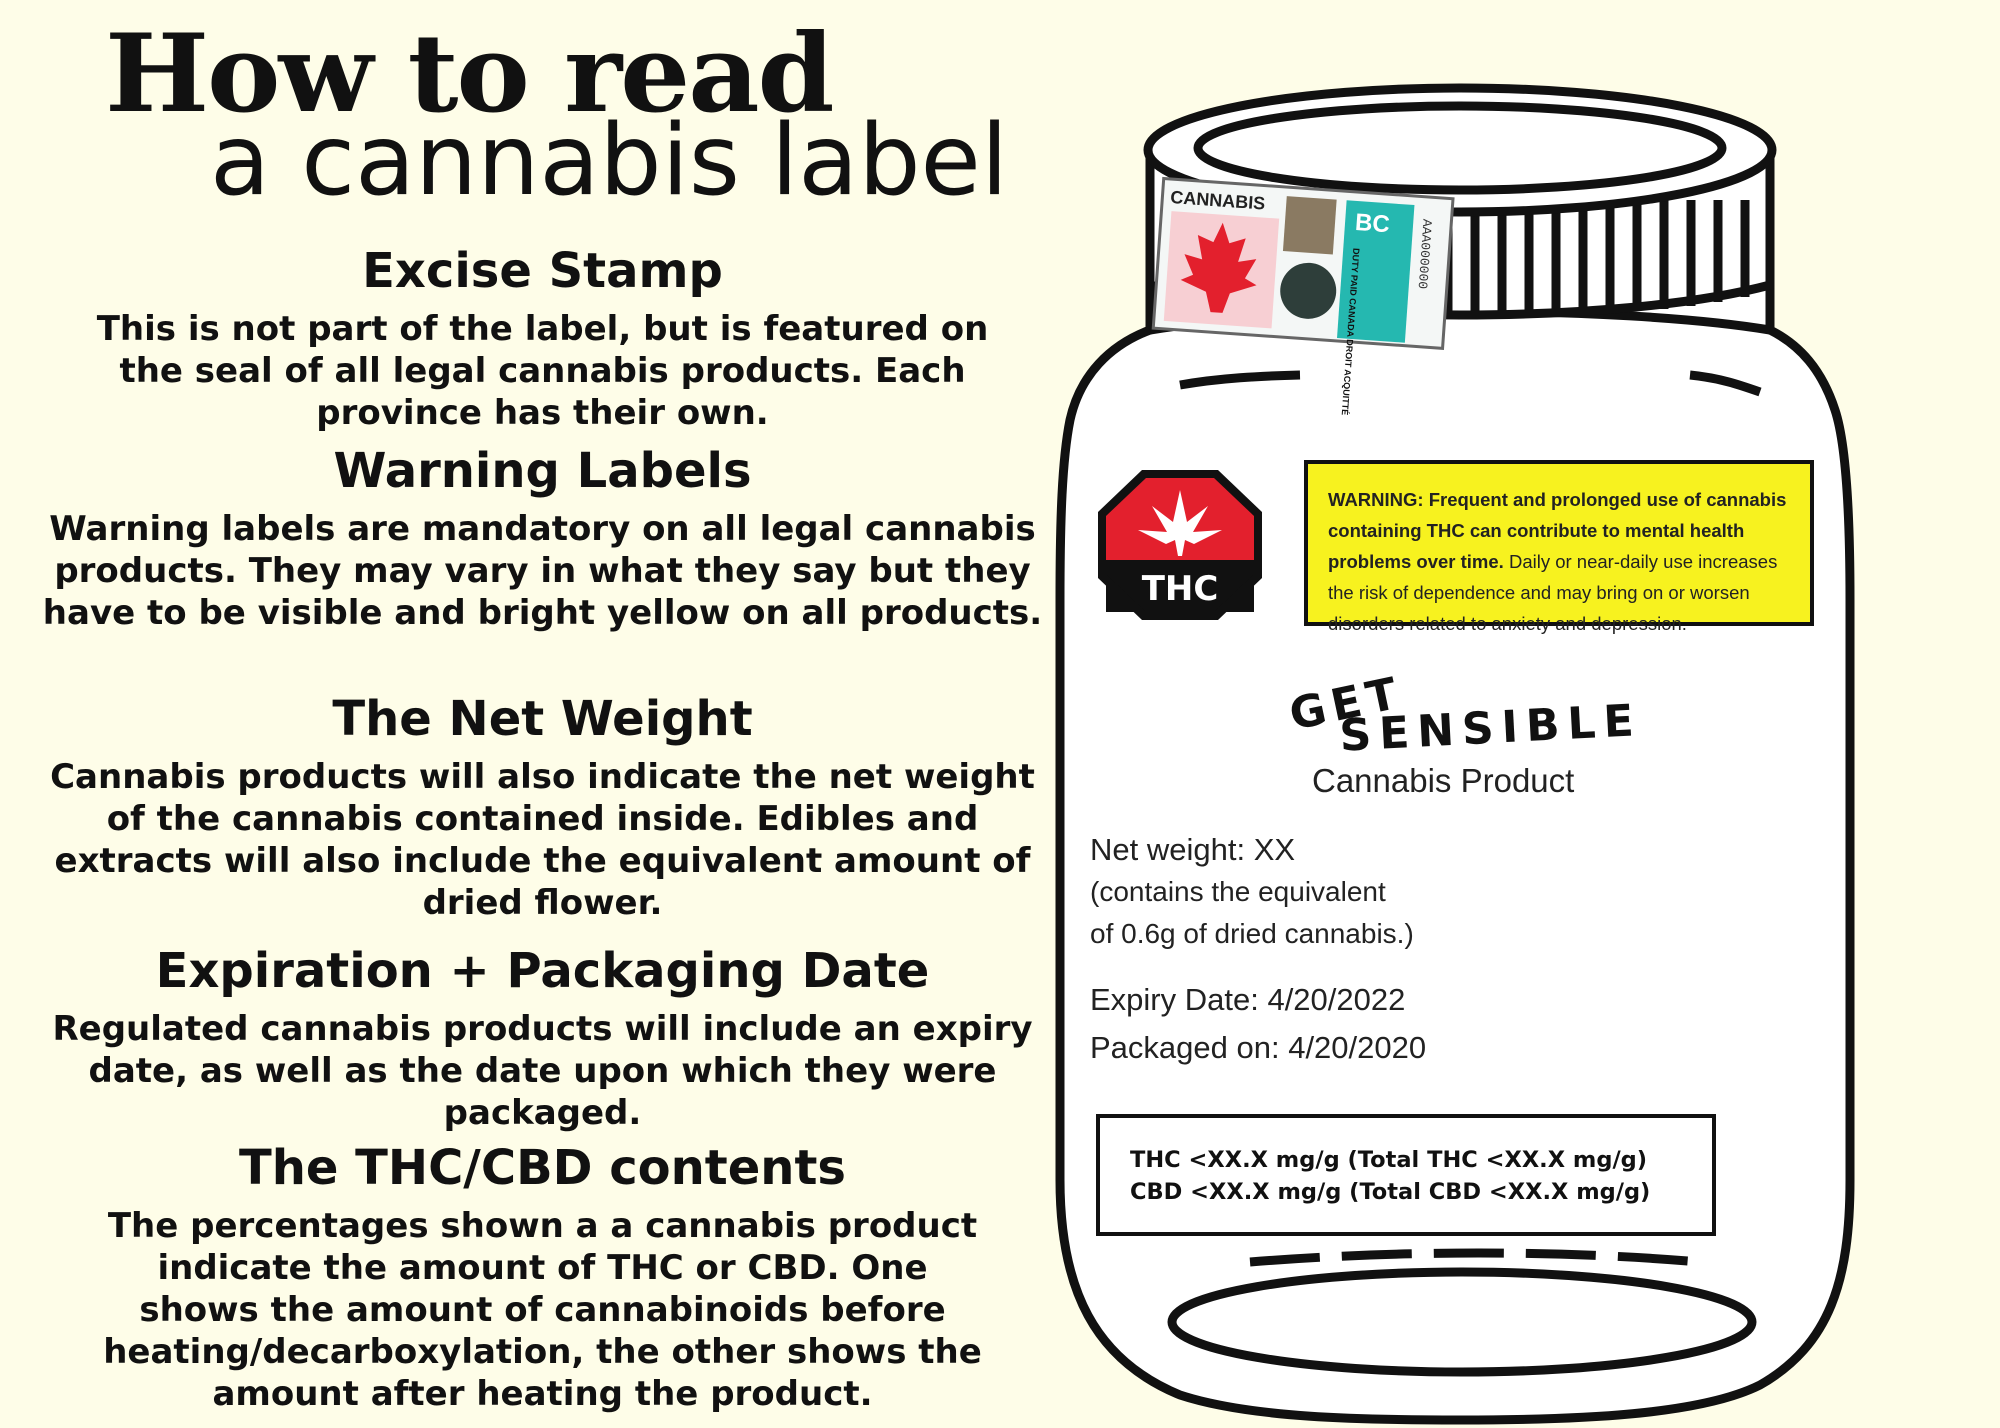 The height and width of the screenshot is (1428, 2000). Describe the element at coordinates (542, 719) in the screenshot. I see `section-heading: The Net Weight` at that location.